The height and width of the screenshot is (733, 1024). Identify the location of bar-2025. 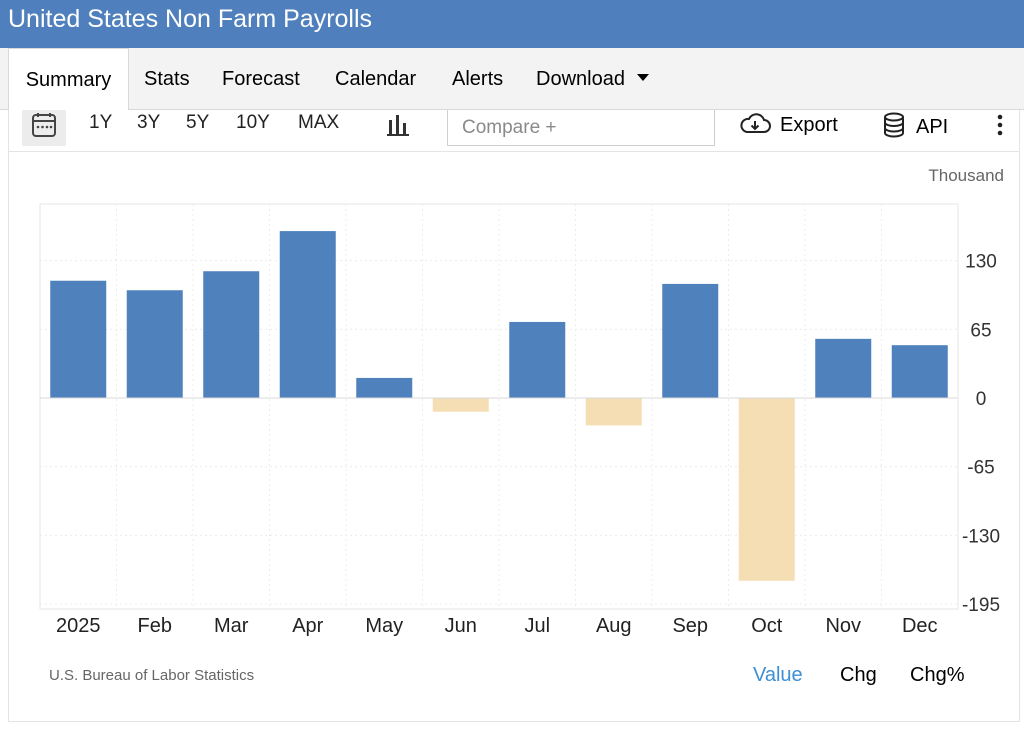
(78, 339).